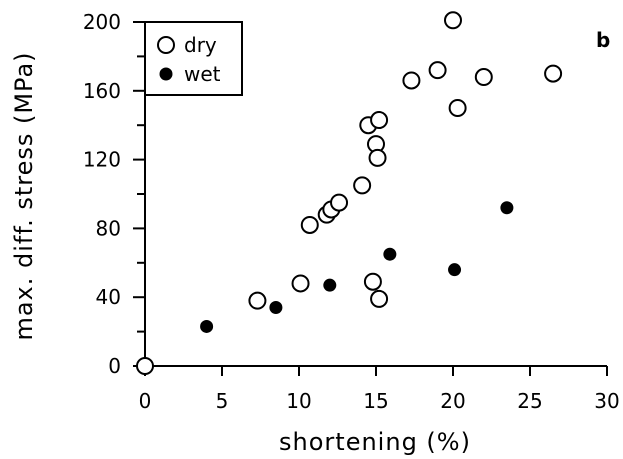  Describe the element at coordinates (108, 297) in the screenshot. I see `y-tick-label: 40` at that location.